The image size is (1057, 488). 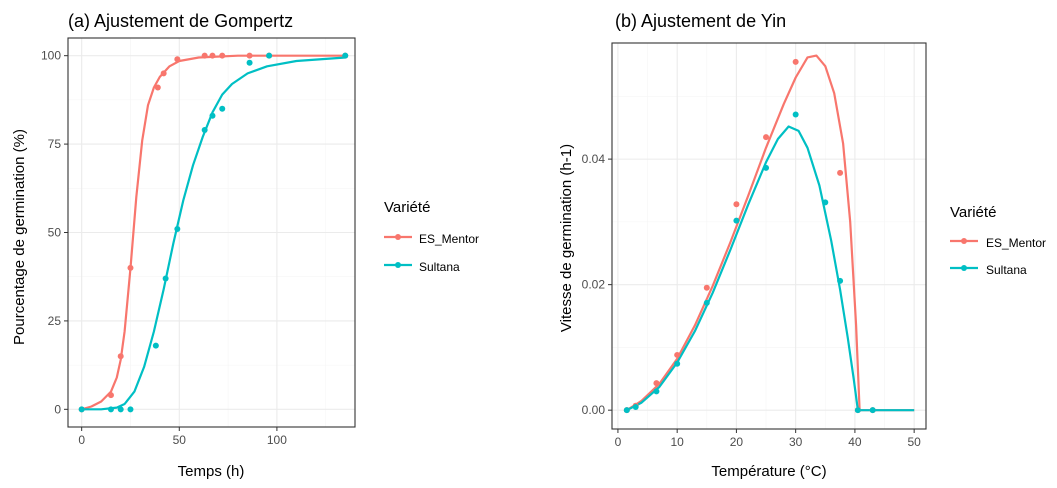 What do you see at coordinates (407, 207) in the screenshot?
I see `gompertz-legend-title: Variété` at bounding box center [407, 207].